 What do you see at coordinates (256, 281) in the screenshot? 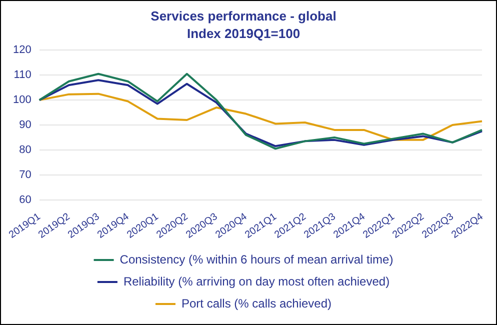
I see `legend-label: Reliability (% arriving on day most often achieved)` at bounding box center [256, 281].